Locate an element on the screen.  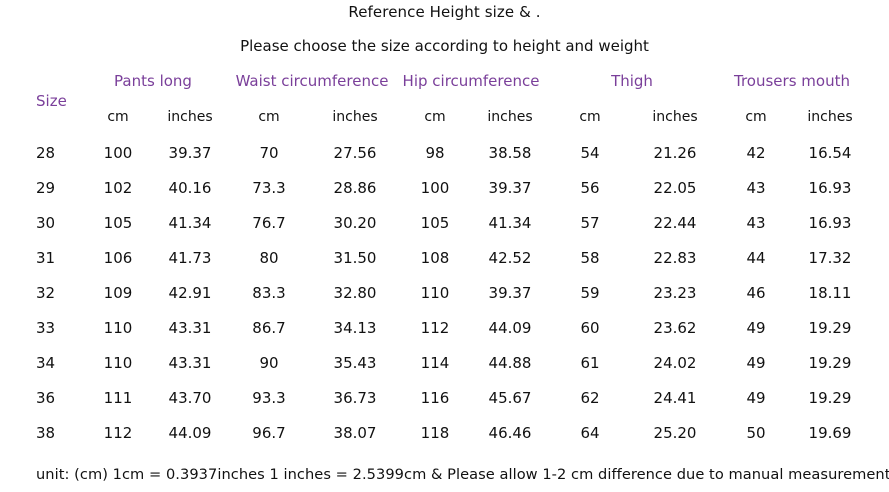
table-cell: 23.23 is located at coordinates (675, 293).